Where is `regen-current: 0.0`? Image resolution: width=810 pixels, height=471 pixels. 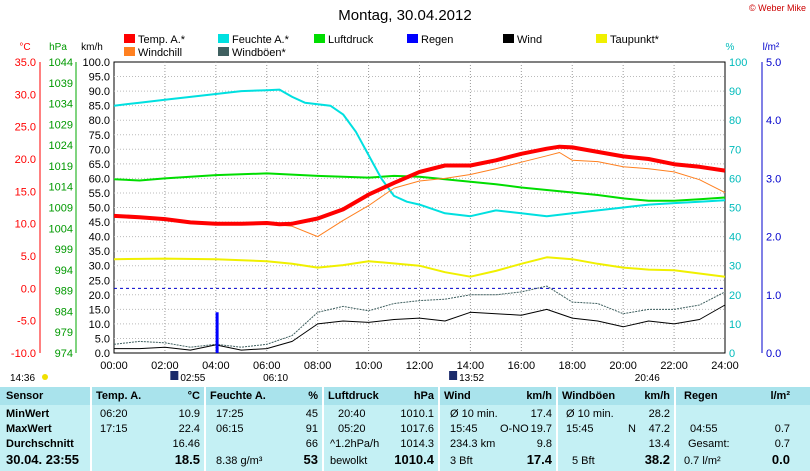 regen-current: 0.0 is located at coordinates (780, 459).